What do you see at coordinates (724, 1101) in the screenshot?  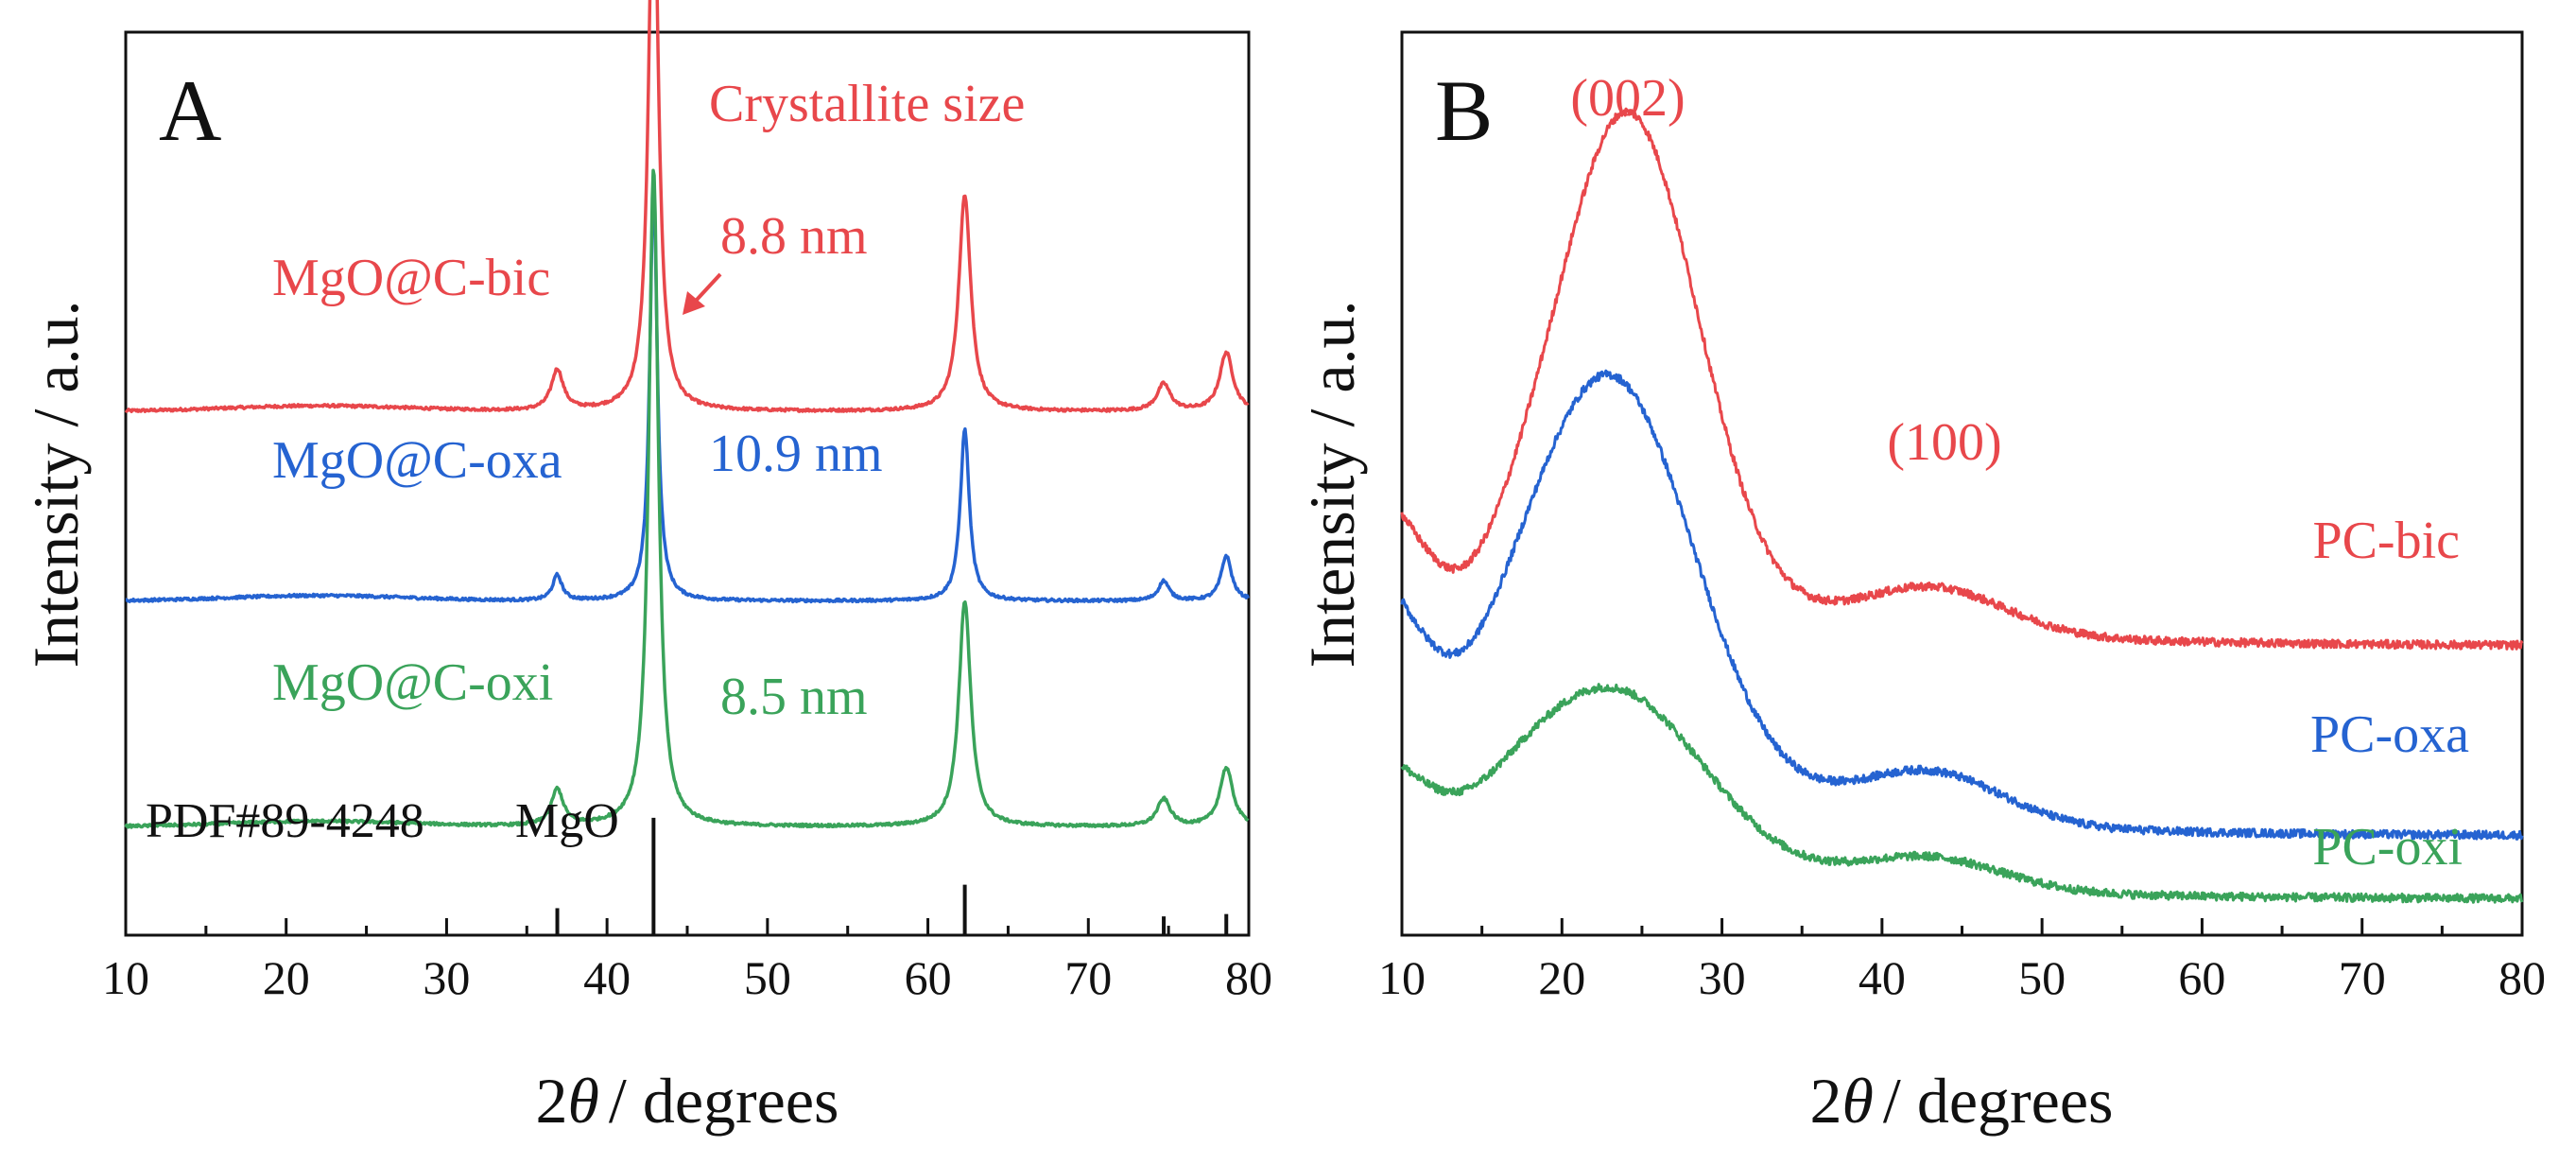 I see `panel-a-xlabel-unit: / degrees` at bounding box center [724, 1101].